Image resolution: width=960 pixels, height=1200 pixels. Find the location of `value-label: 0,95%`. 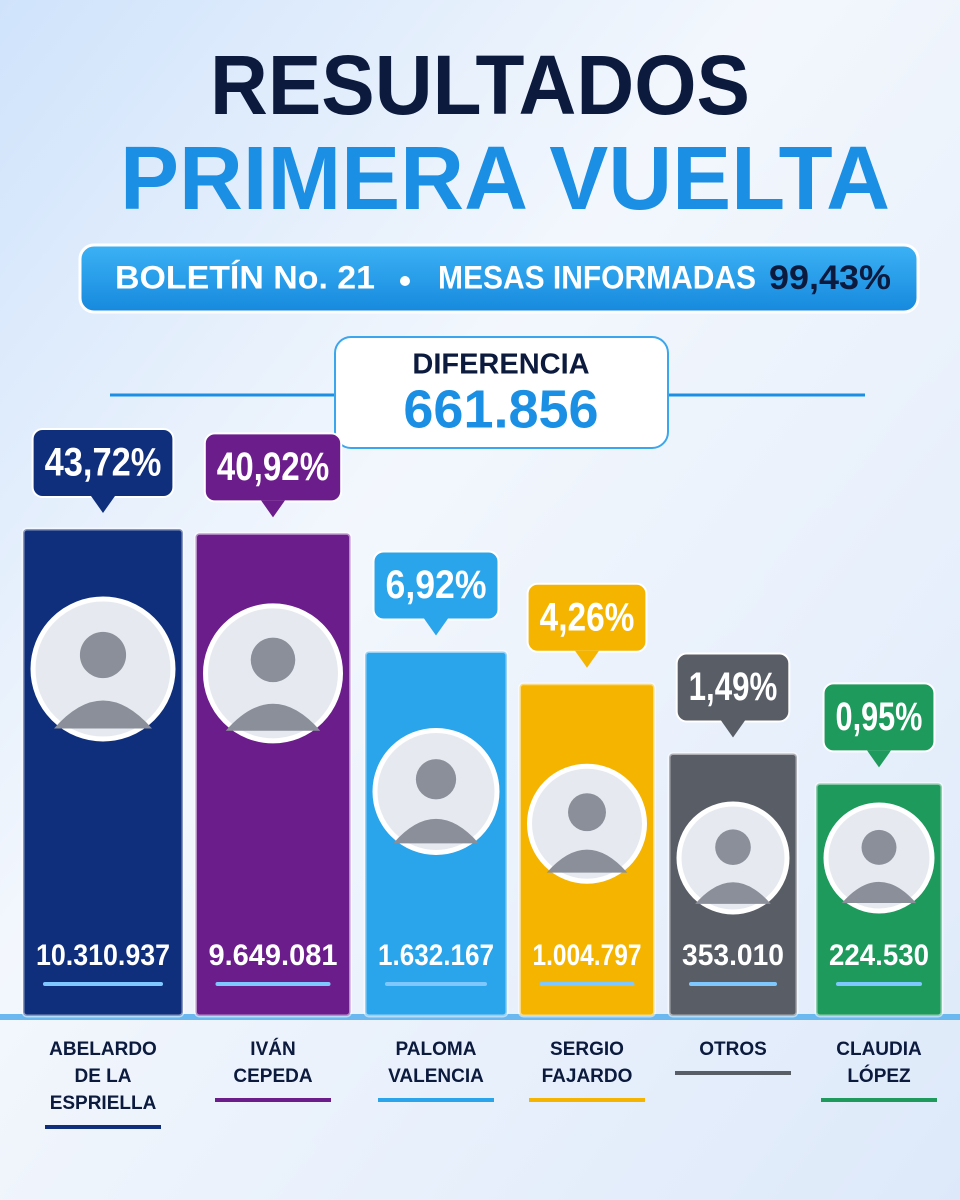

value-label: 0,95% is located at coordinates (879, 717).